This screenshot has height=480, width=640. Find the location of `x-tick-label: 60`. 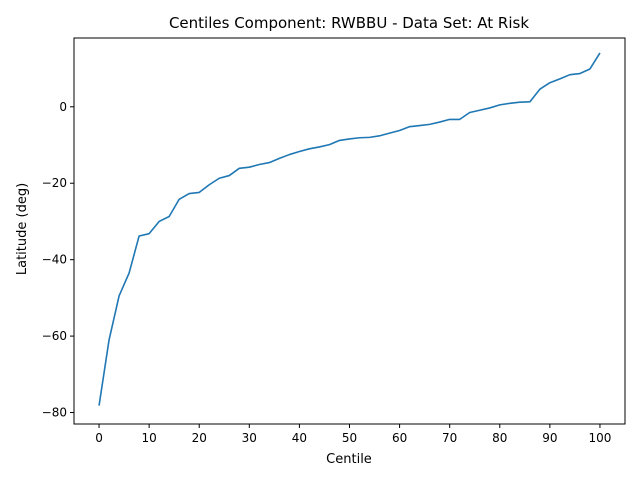

x-tick-label: 60 is located at coordinates (399, 438).